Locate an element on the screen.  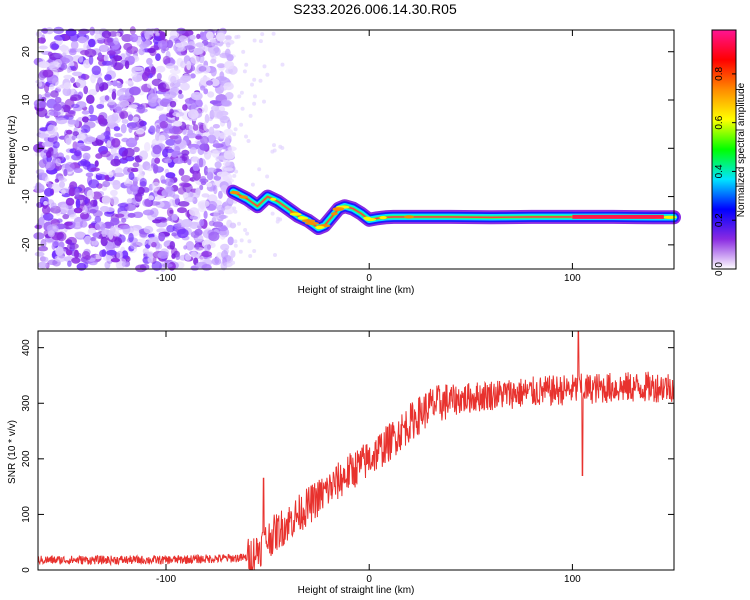
colorbar-tick-label: 0.0 is located at coordinates (719, 269).